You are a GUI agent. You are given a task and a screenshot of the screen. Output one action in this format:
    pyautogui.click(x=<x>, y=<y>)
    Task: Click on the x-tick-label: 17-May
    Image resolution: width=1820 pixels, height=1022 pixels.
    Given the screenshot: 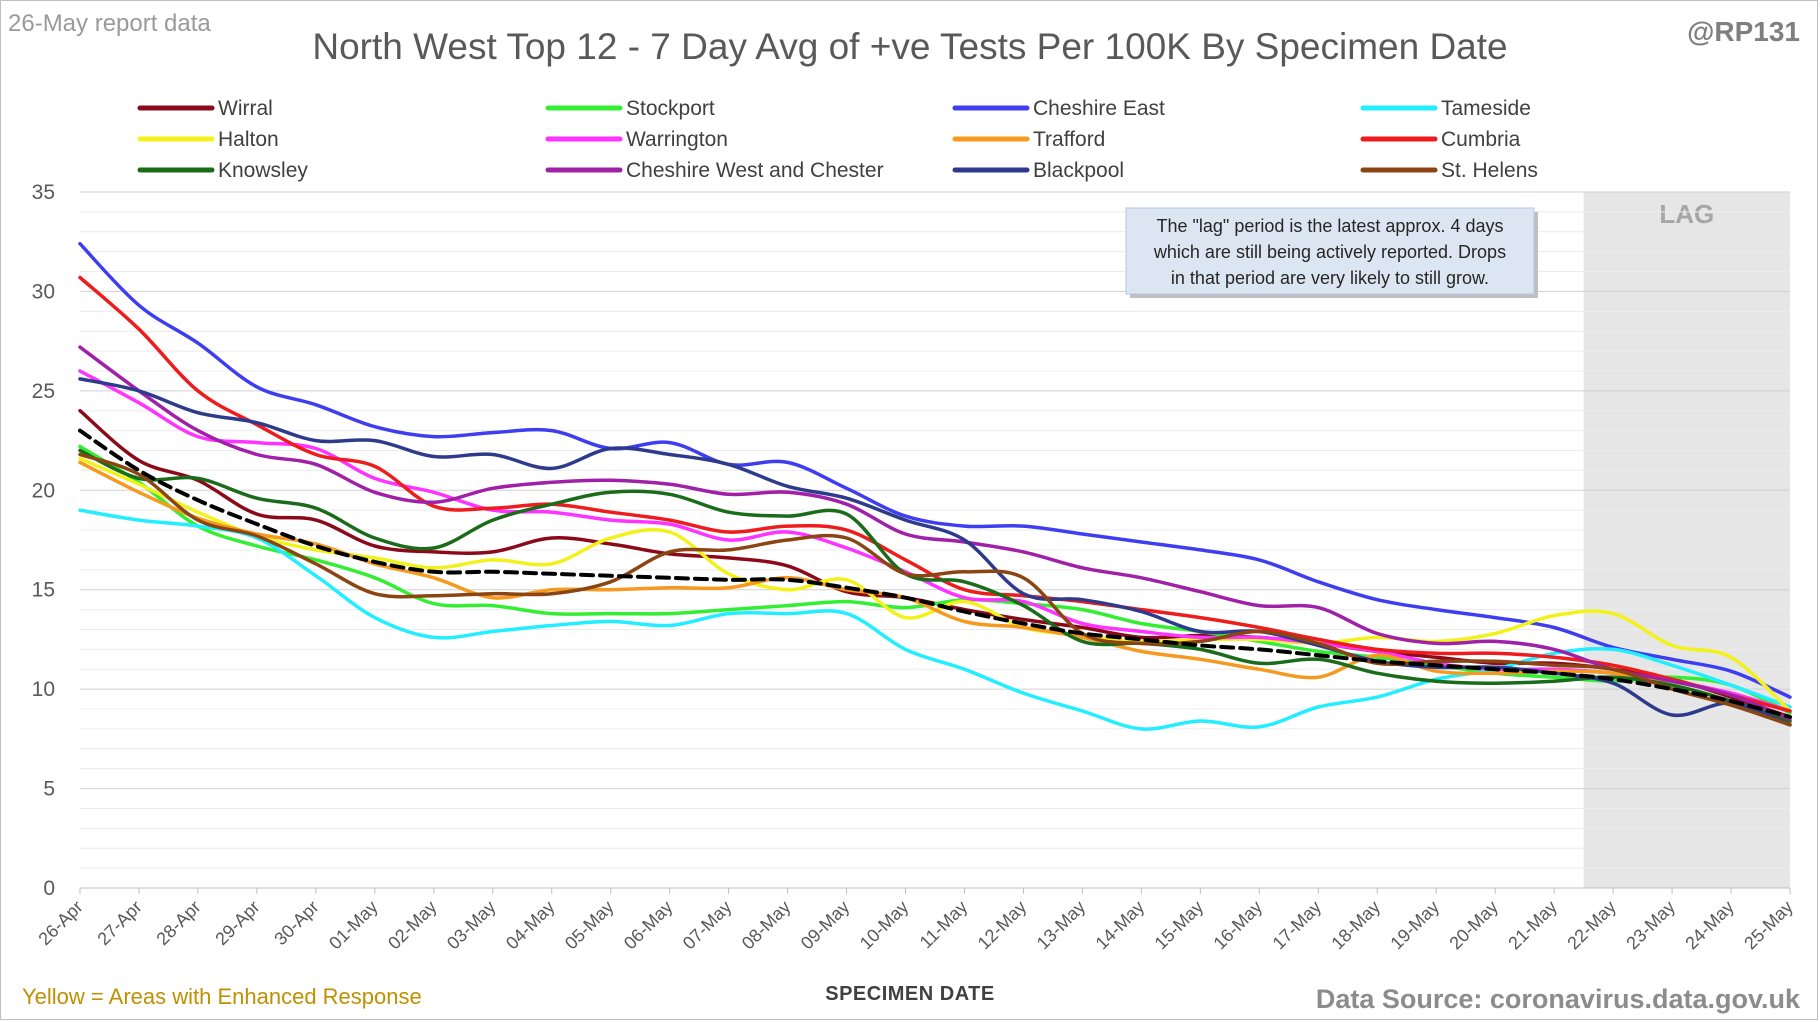 What is the action you would take?
    pyautogui.click(x=1297, y=925)
    